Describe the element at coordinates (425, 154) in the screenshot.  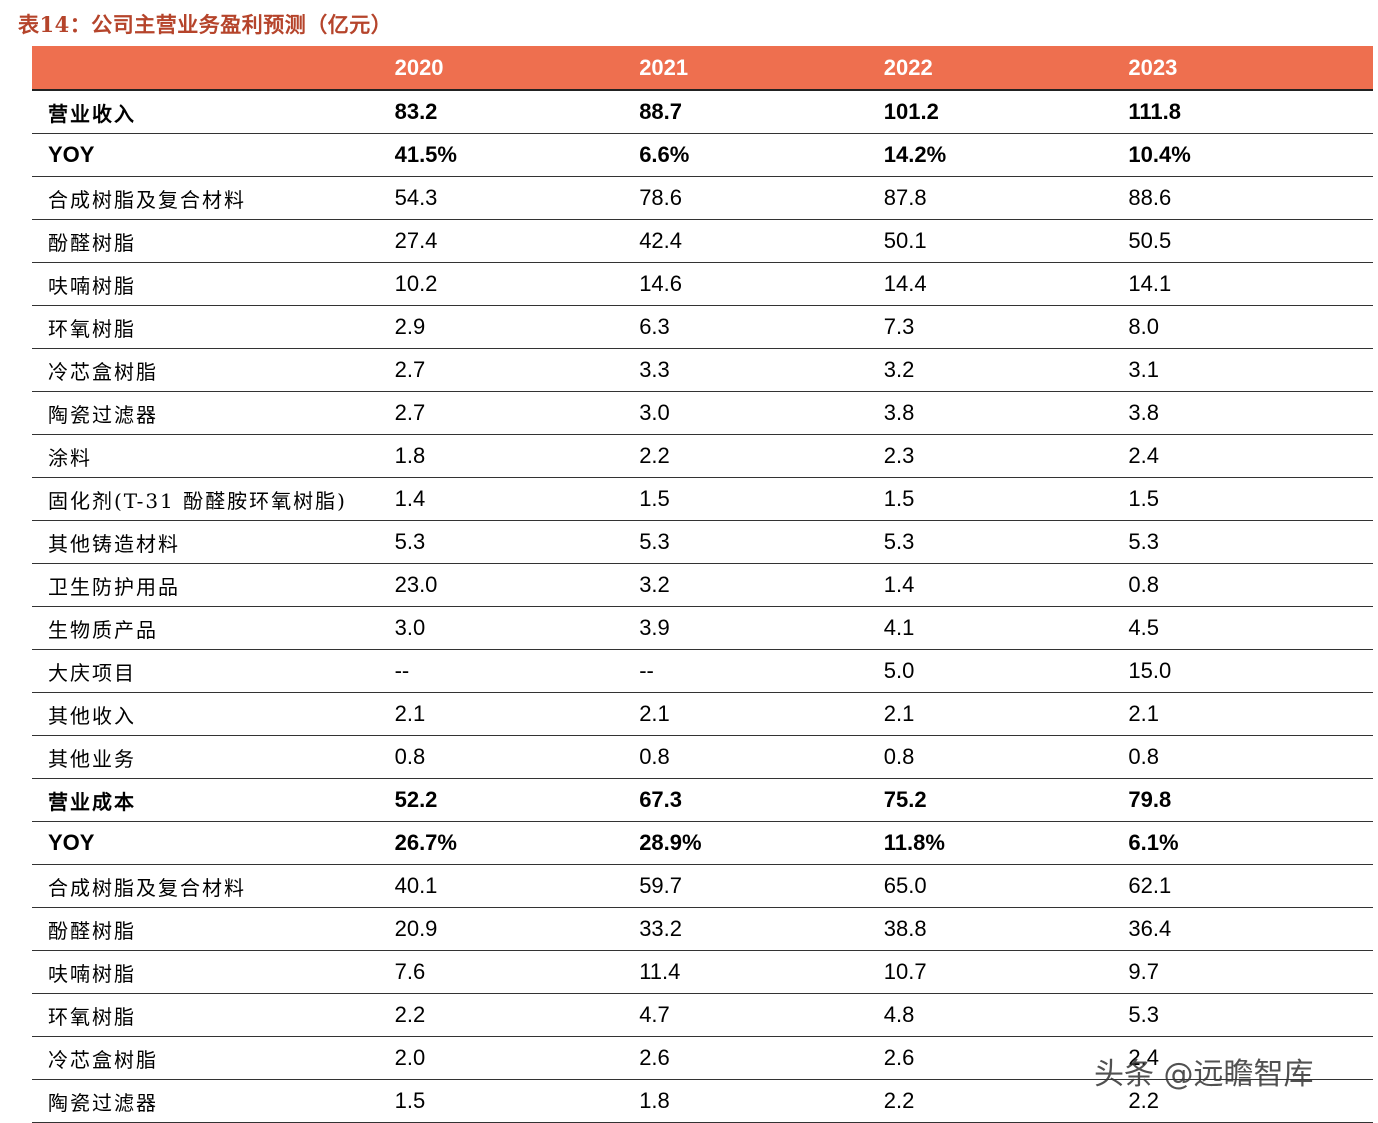
I see `value-cell: 41.5%` at that location.